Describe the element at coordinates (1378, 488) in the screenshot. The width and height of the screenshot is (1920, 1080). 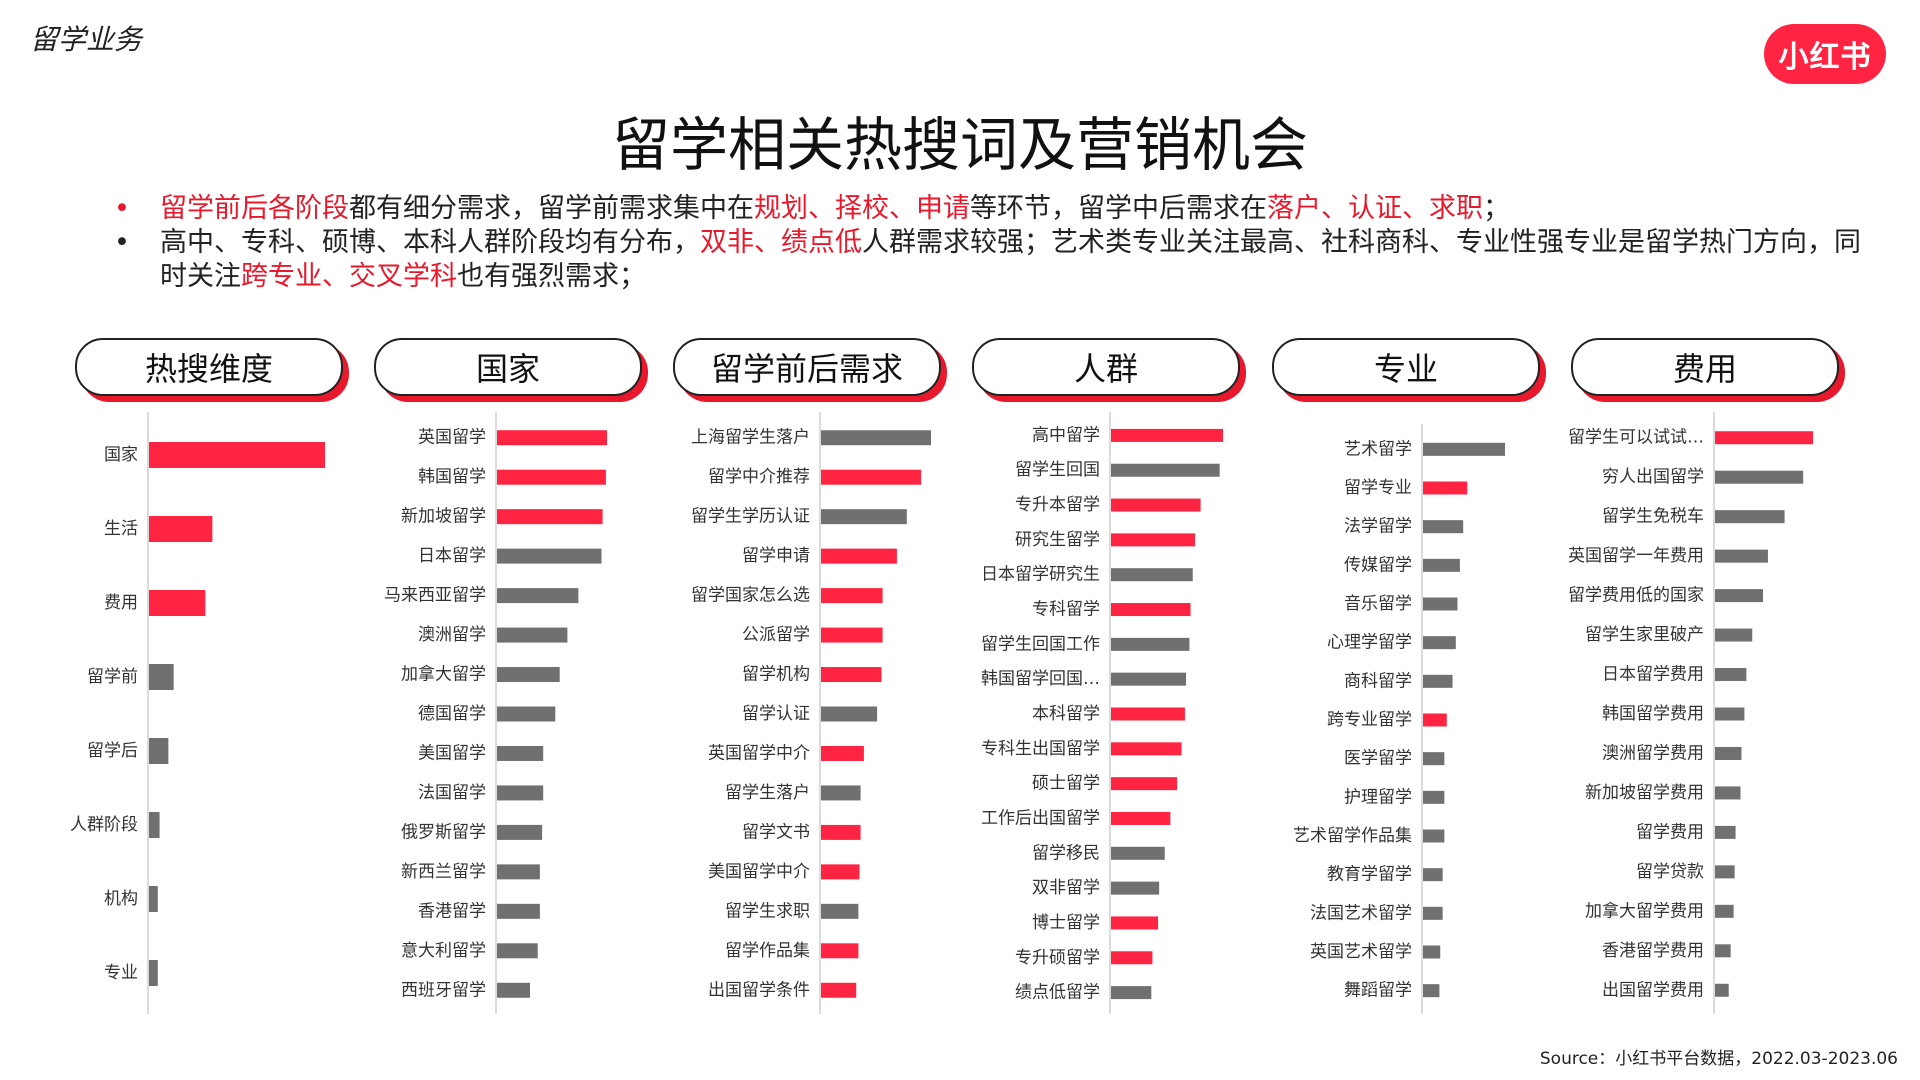
I see `category-label: 留学专业` at that location.